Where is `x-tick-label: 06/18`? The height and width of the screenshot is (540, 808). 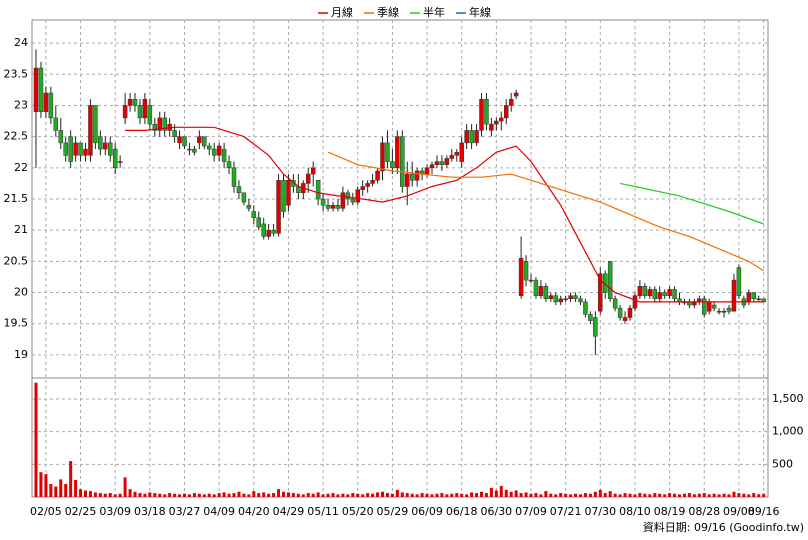 x-tick-label: 06/18 is located at coordinates (462, 511).